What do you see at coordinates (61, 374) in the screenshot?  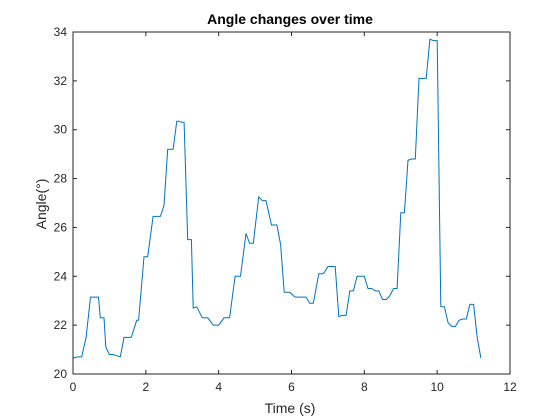 I see `y-tick-label: 20` at bounding box center [61, 374].